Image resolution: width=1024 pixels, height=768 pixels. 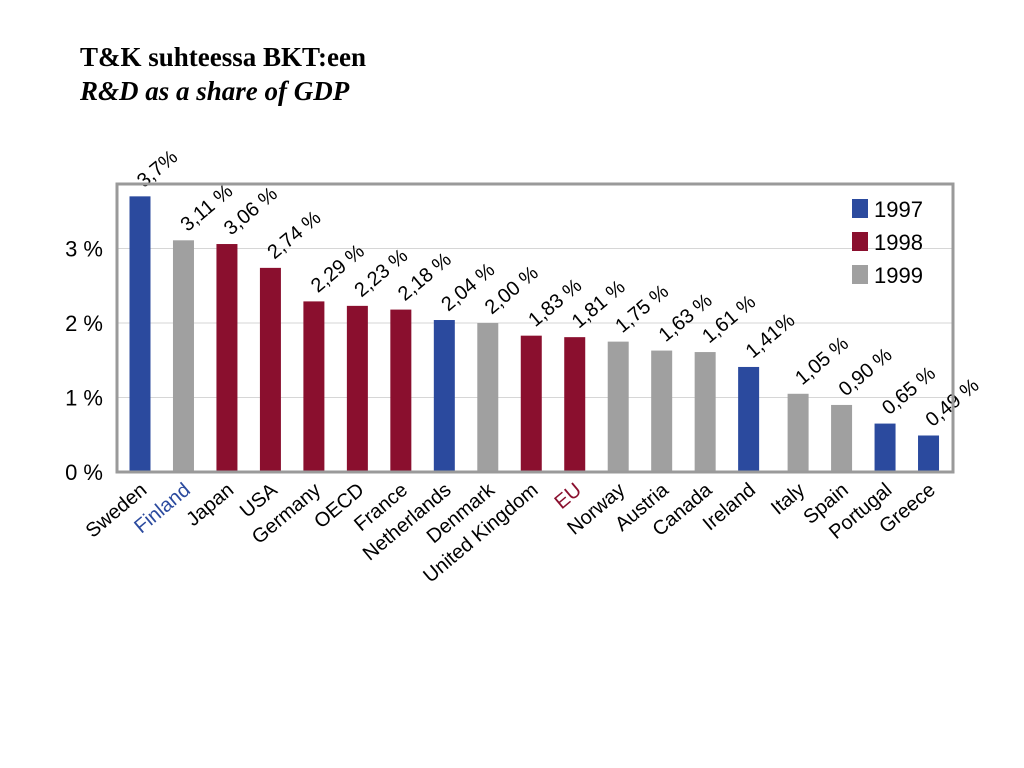 What do you see at coordinates (531, 403) in the screenshot?
I see `bar-united-kingdom` at bounding box center [531, 403].